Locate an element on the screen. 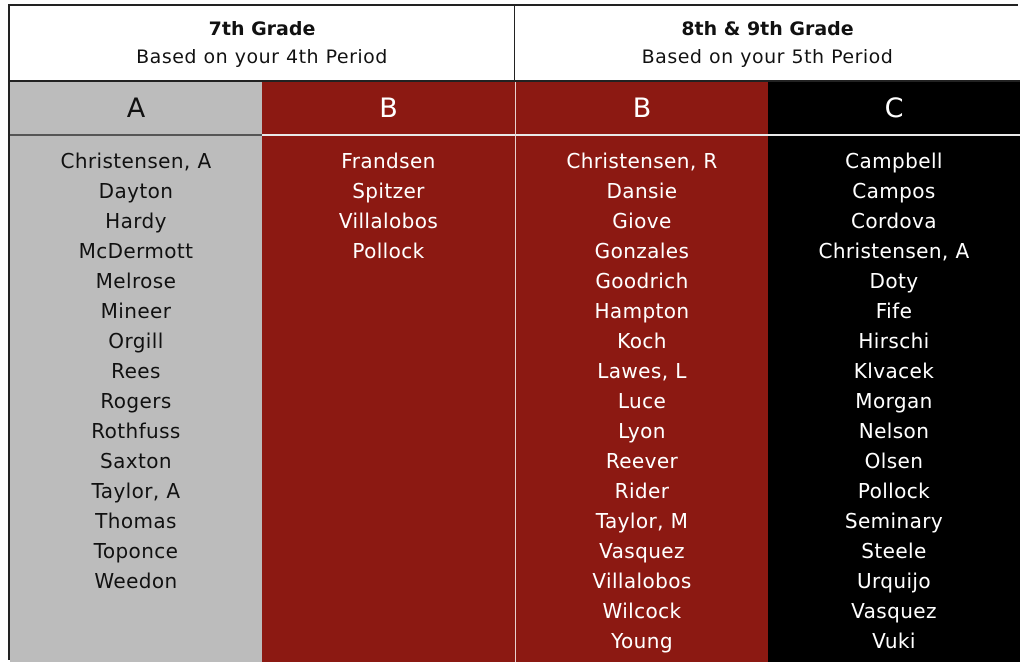 The width and height of the screenshot is (1024, 666). teacher-name: Frandsen is located at coordinates (388, 161).